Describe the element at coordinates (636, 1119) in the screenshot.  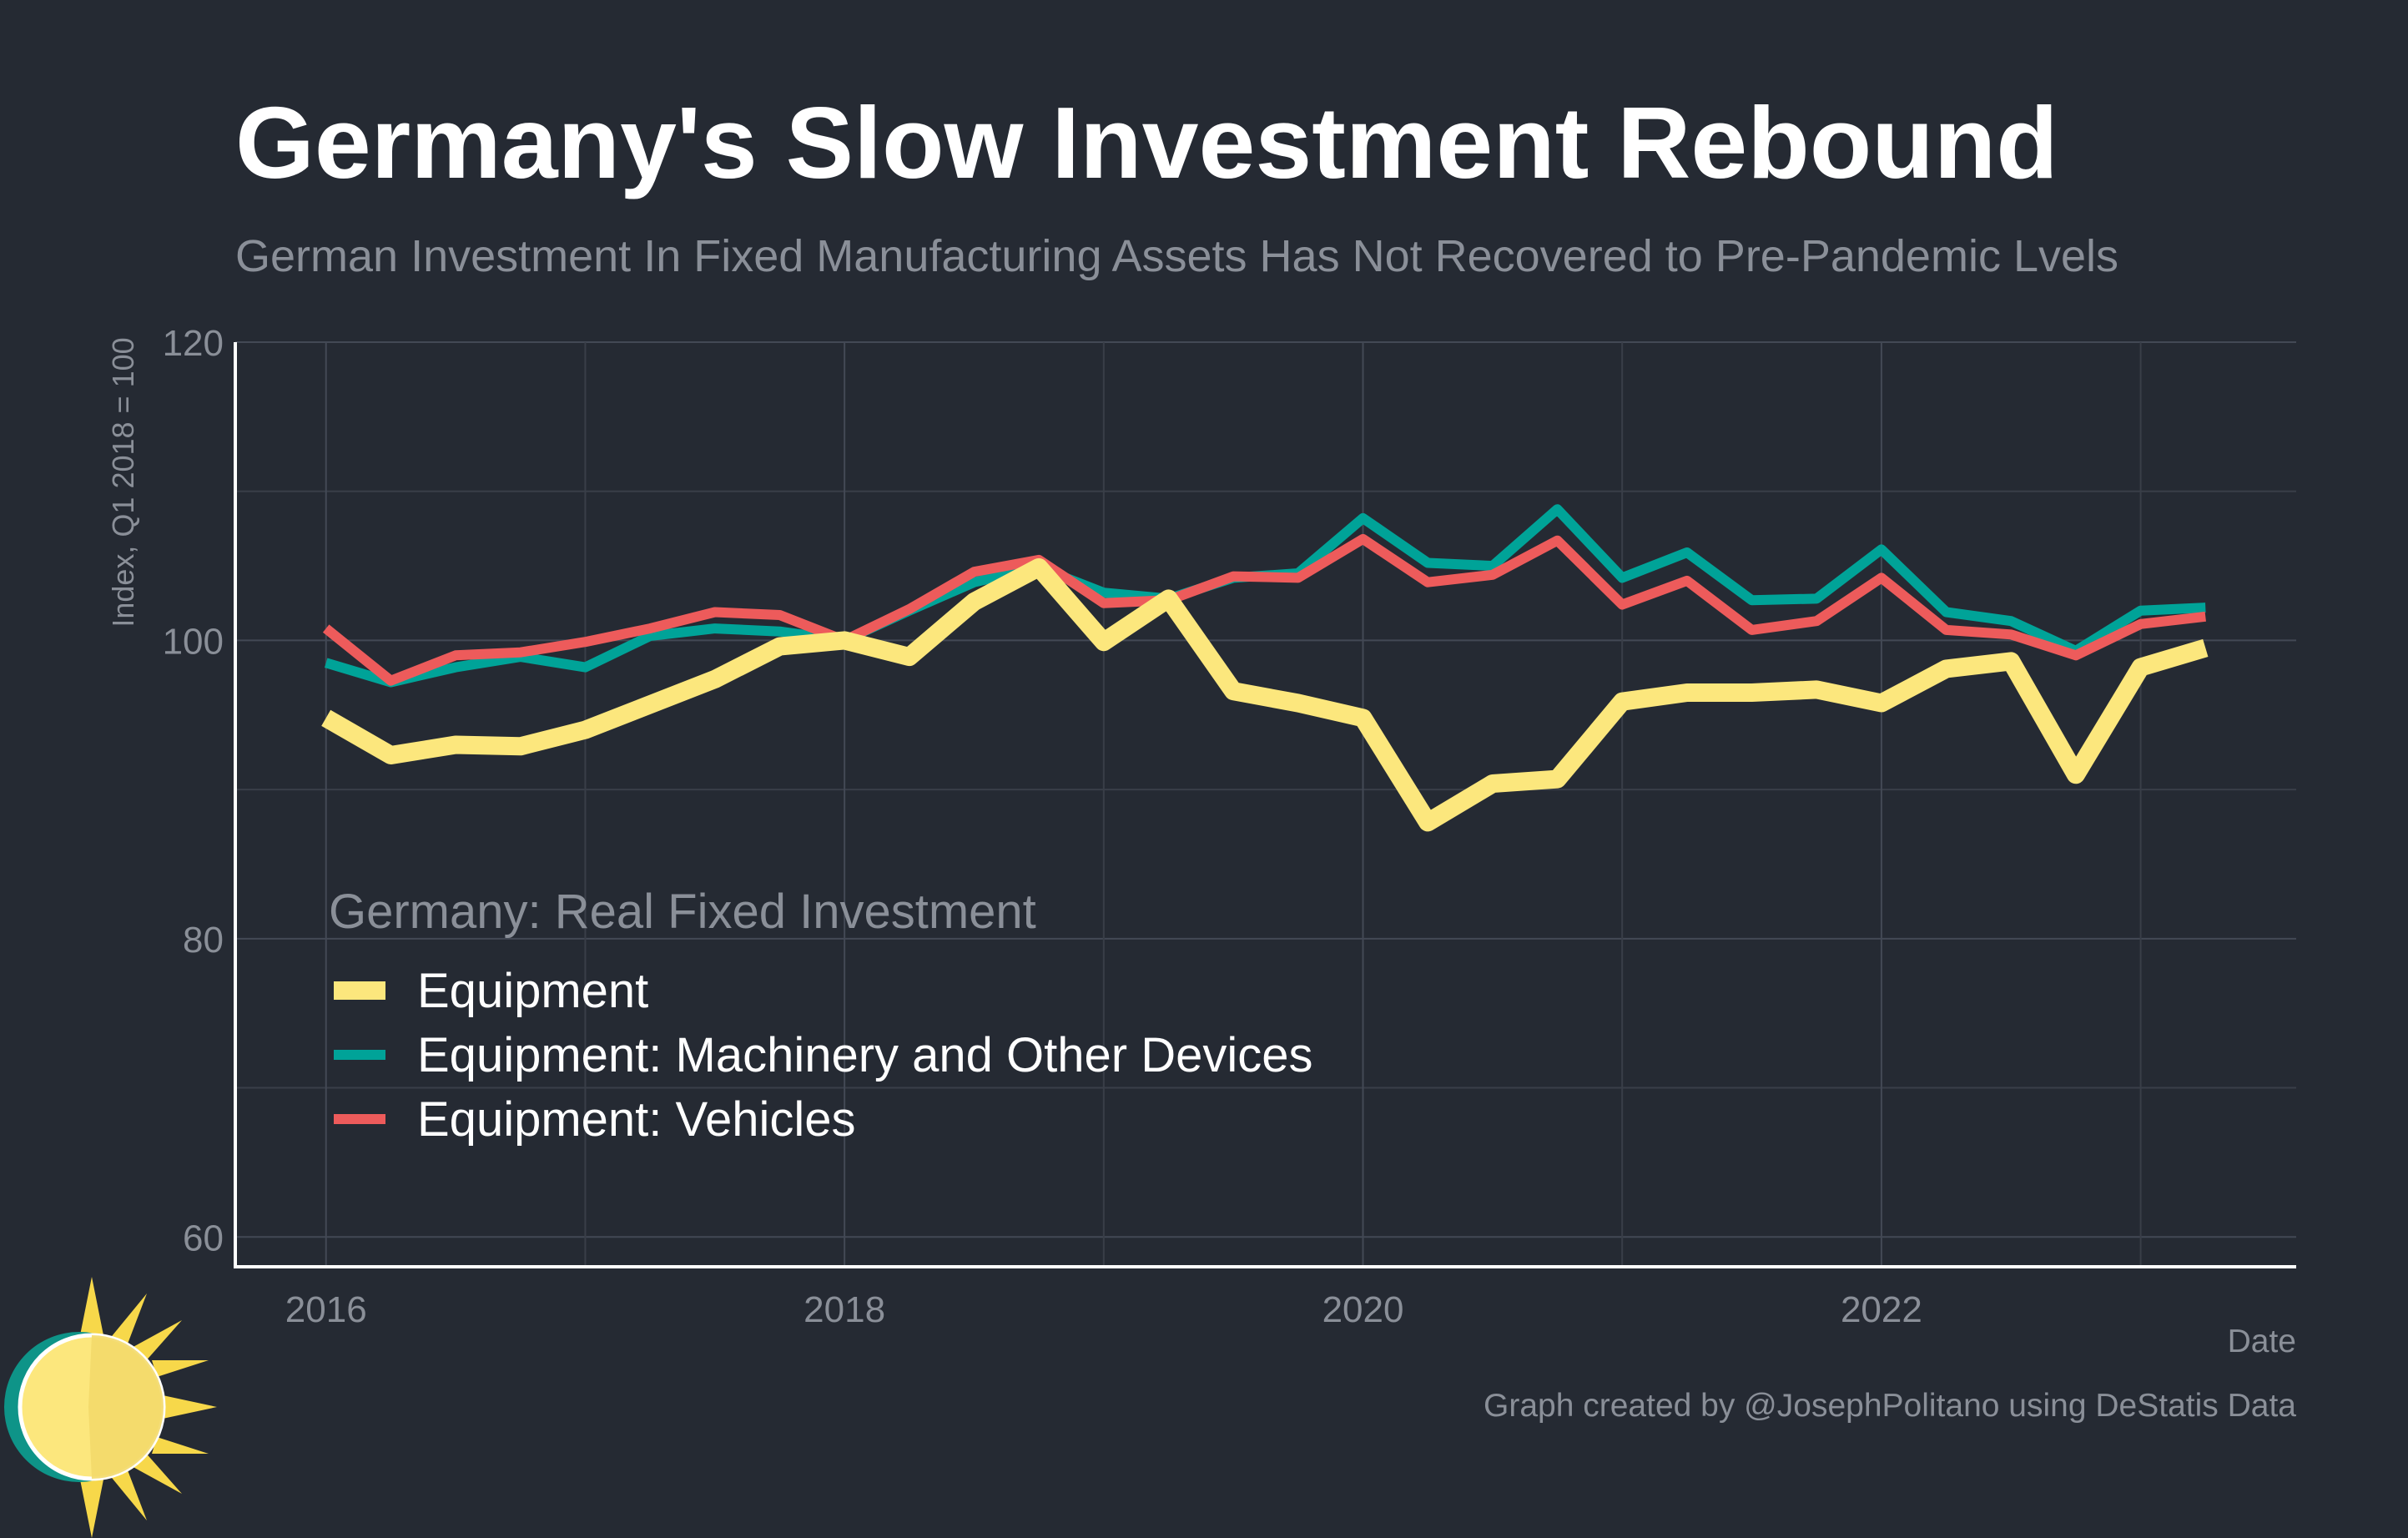
I see `legend-label: Equipment: Vehicles` at that location.